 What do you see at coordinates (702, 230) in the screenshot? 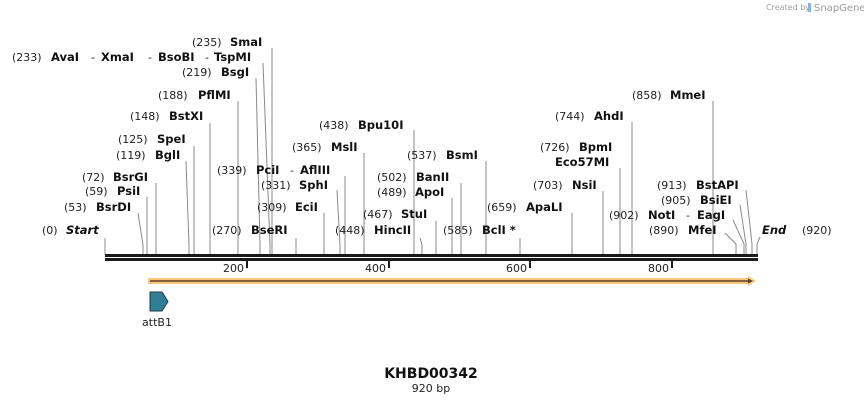
I see `enzyme-name: MfeI` at bounding box center [702, 230].